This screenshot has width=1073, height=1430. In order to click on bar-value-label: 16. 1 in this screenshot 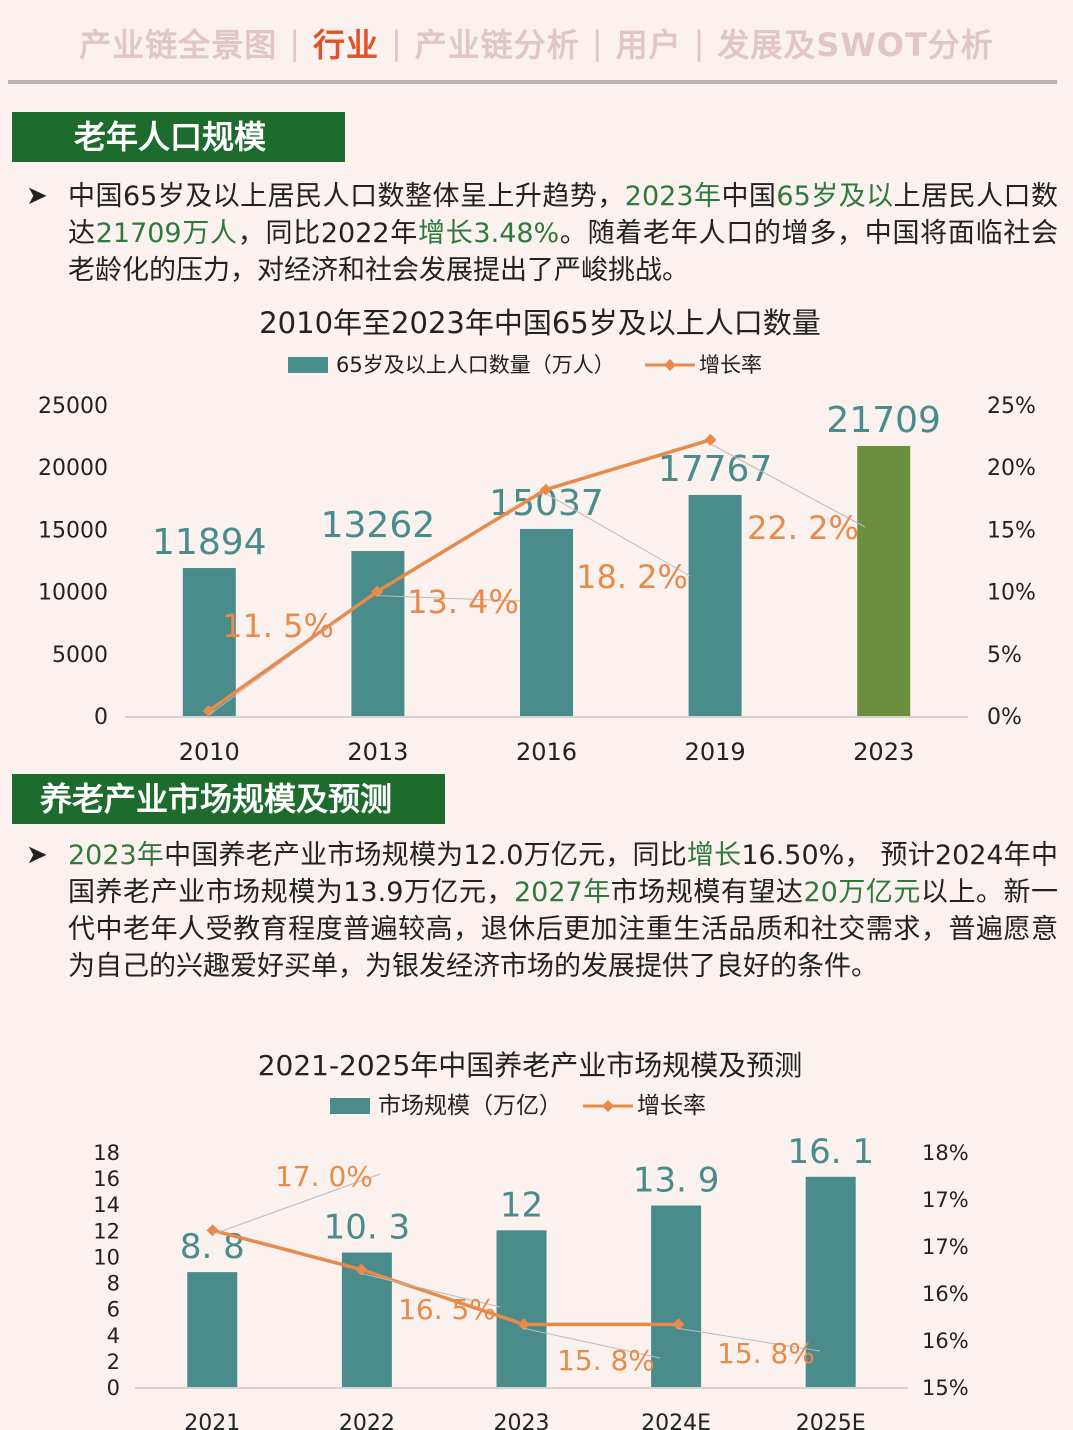, I will do `click(830, 1152)`.